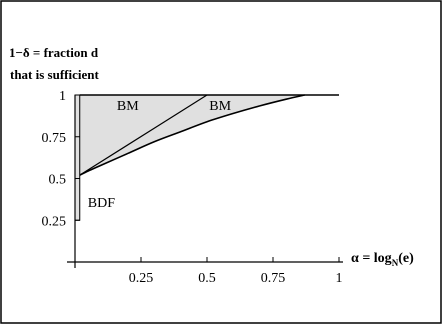 The image size is (442, 324). Describe the element at coordinates (101, 203) in the screenshot. I see `region-label-bdf-2: BDF` at that location.